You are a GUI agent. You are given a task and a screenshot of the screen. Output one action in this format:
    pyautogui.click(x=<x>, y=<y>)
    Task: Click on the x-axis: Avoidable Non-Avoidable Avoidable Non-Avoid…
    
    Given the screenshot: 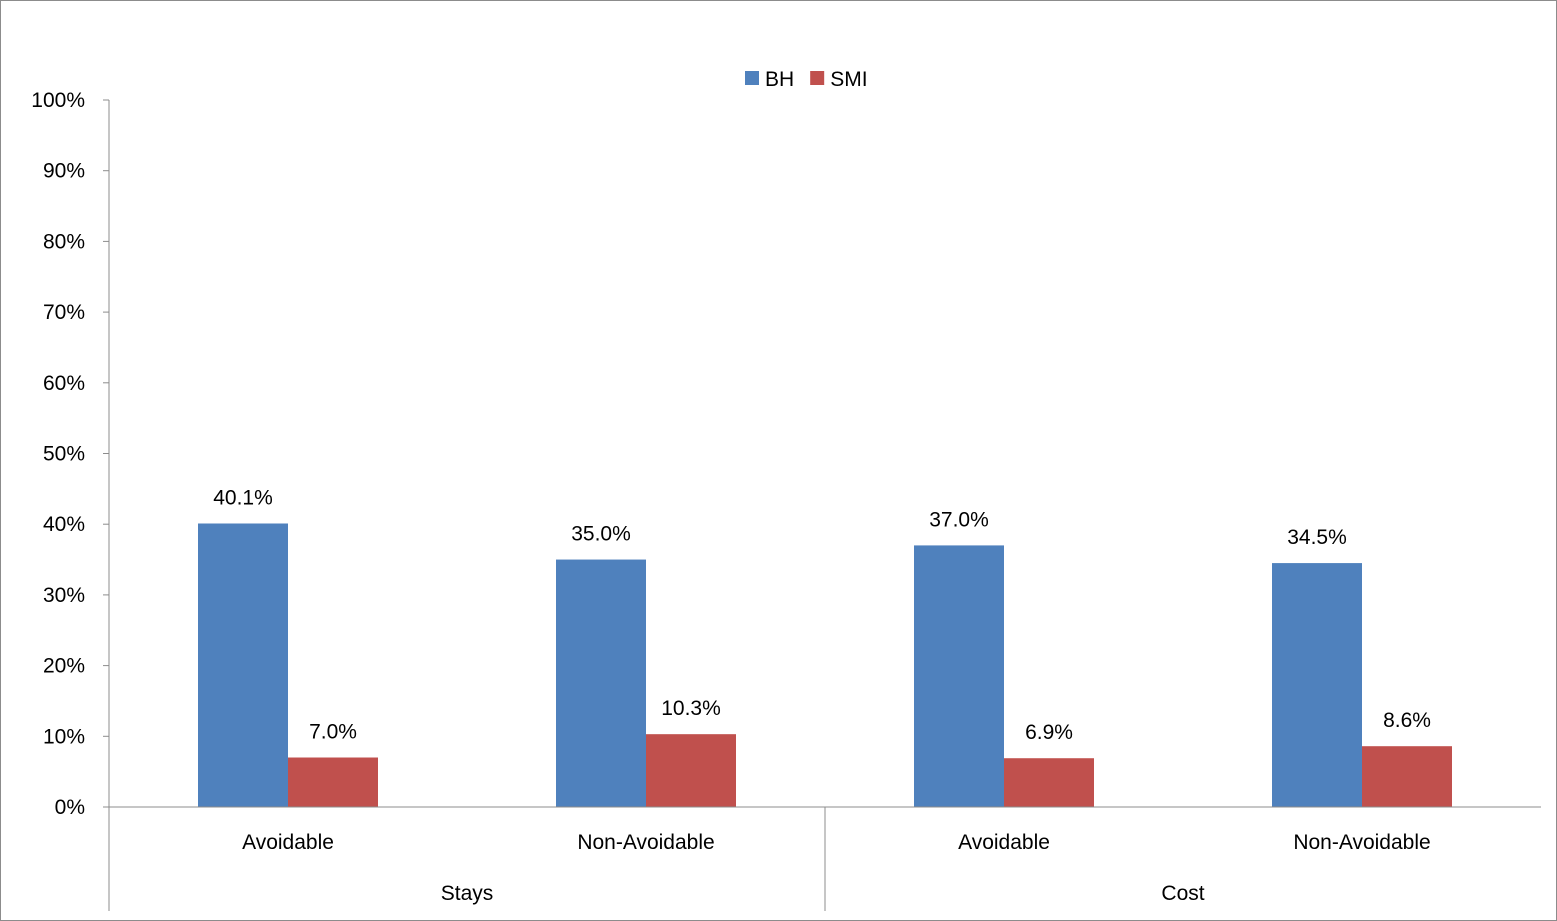 What is the action you would take?
    pyautogui.click(x=825, y=858)
    